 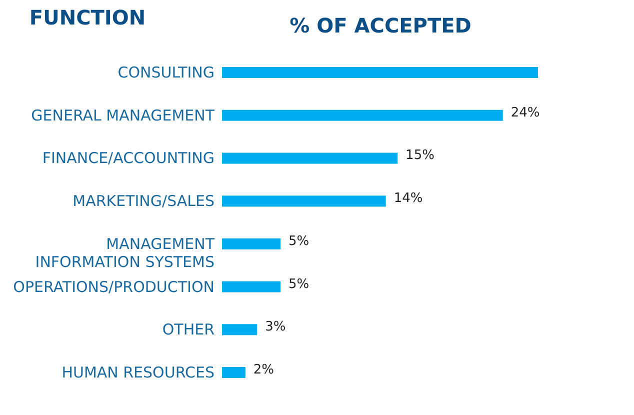 I want to click on data-label: 2%, so click(x=263, y=370).